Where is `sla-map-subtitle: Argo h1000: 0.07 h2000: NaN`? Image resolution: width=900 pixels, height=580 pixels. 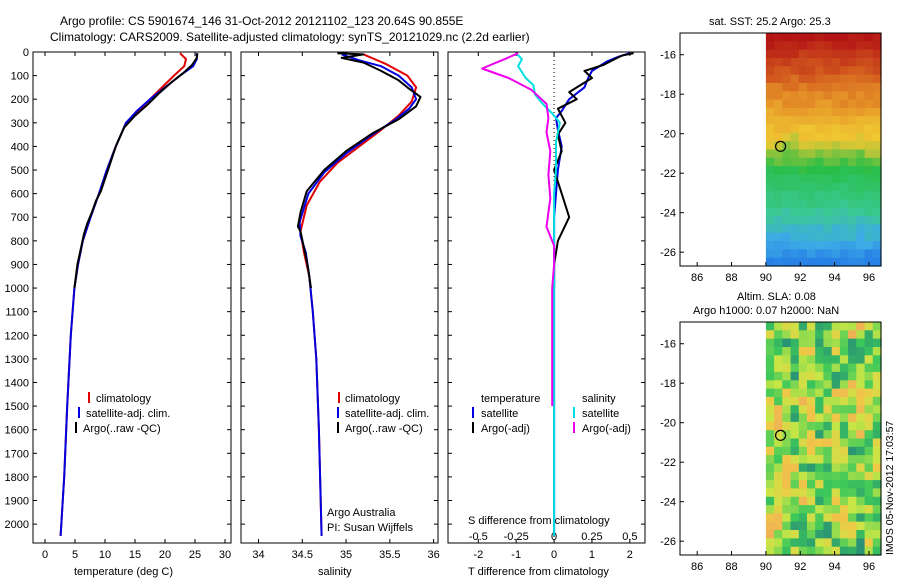 sla-map-subtitle: Argo h1000: 0.07 h2000: NaN is located at coordinates (766, 311).